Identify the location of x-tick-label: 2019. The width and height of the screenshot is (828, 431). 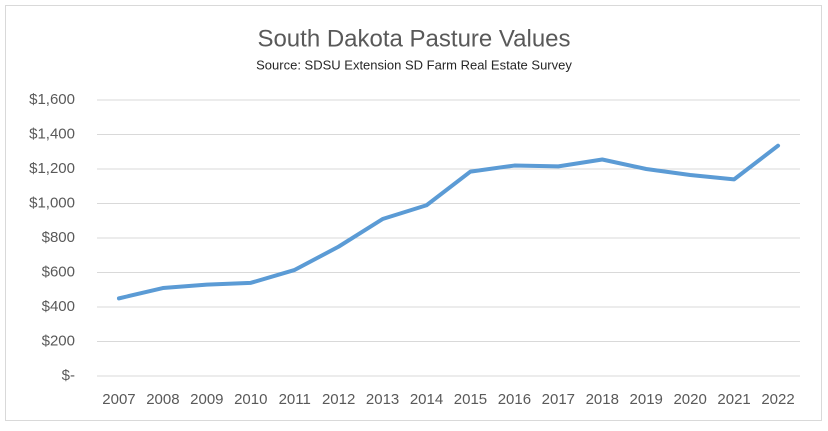
(646, 399).